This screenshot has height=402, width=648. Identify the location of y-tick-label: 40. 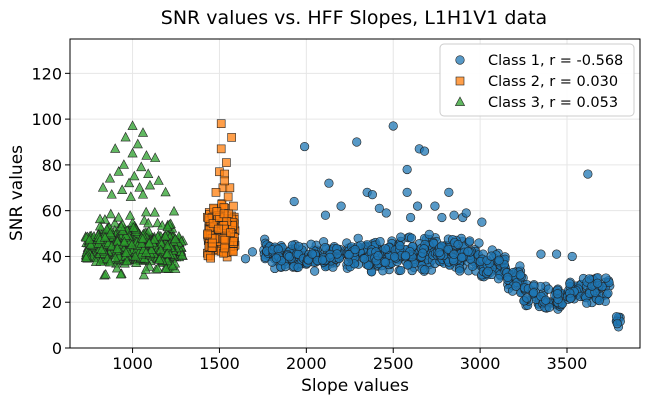
(52, 256).